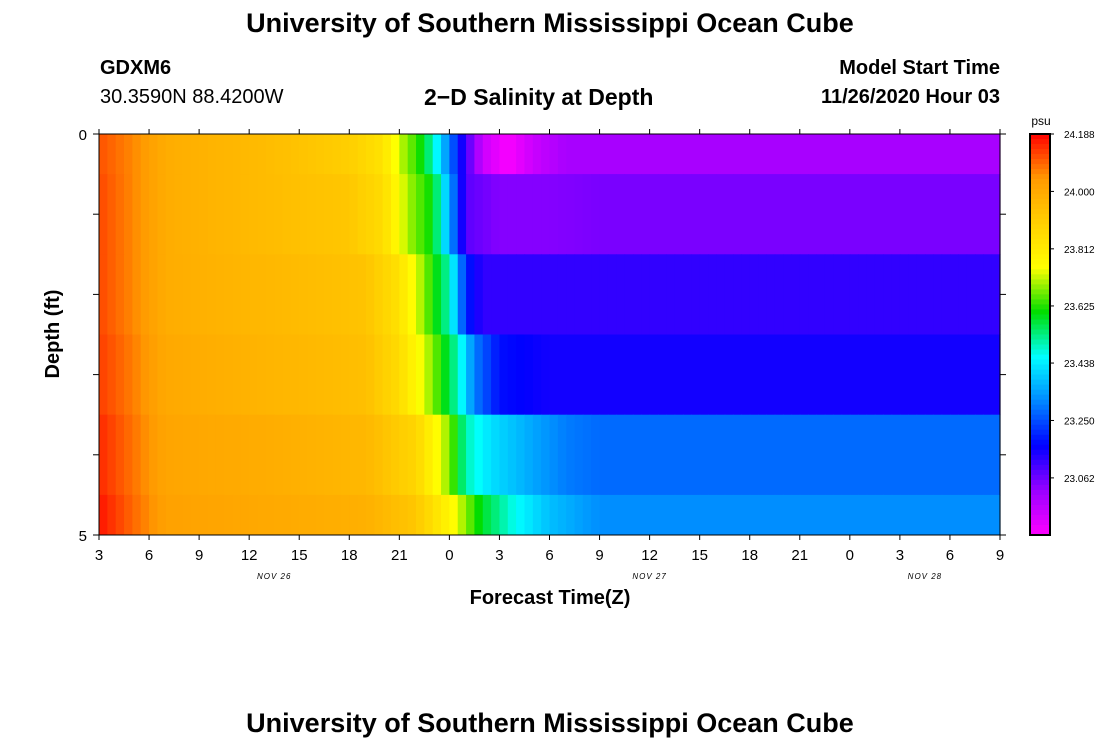 The height and width of the screenshot is (750, 1100). Describe the element at coordinates (550, 598) in the screenshot. I see `x-axis-label: Forecast Time(Z)` at that location.